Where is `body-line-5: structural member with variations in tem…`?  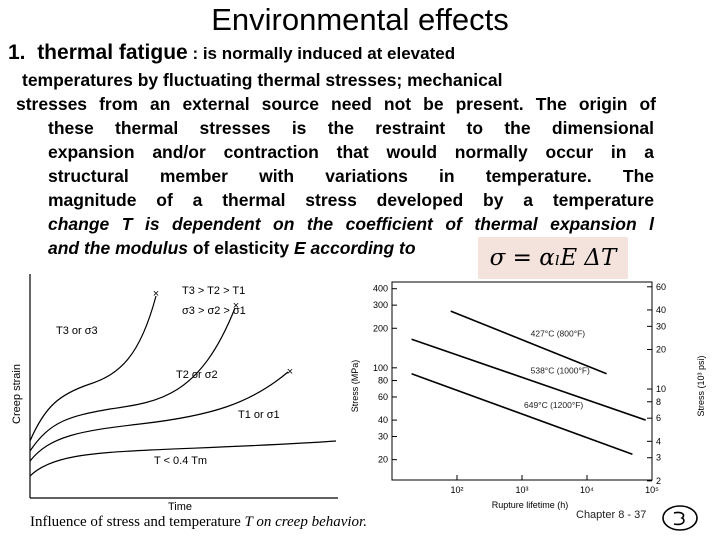 body-line-5: structural member with variations in tem… is located at coordinates (351, 176).